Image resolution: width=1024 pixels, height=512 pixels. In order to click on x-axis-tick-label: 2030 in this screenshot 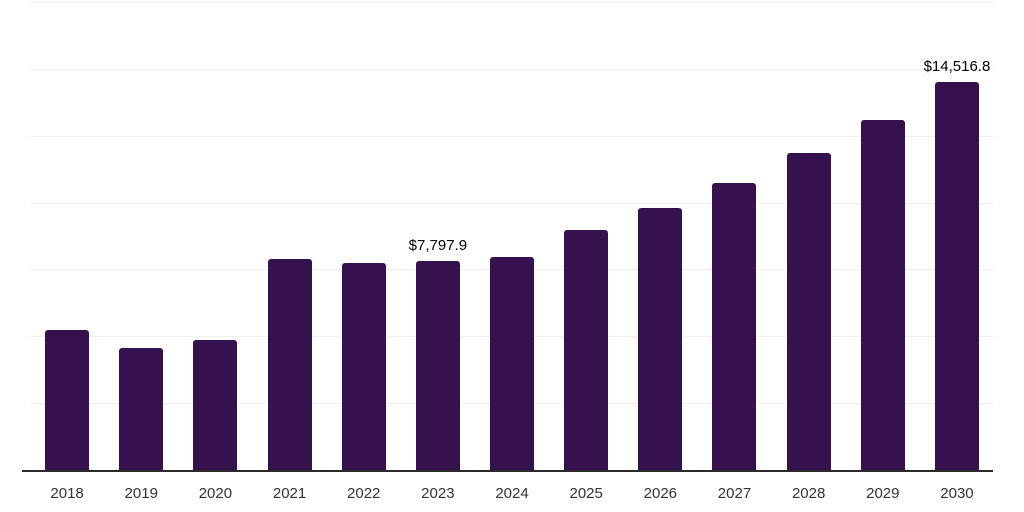, I will do `click(957, 493)`.